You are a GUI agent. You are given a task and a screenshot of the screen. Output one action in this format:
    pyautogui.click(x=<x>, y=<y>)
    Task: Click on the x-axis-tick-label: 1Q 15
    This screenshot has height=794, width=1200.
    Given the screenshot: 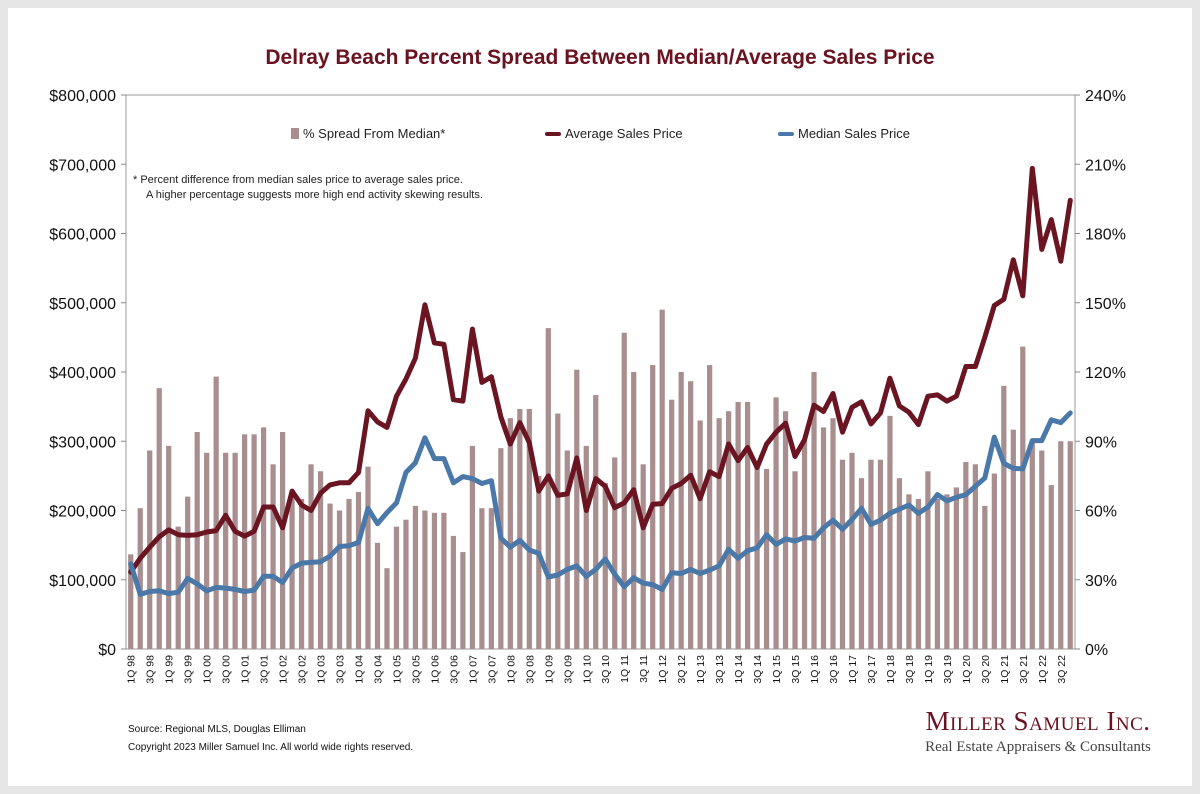 What is the action you would take?
    pyautogui.click(x=777, y=669)
    